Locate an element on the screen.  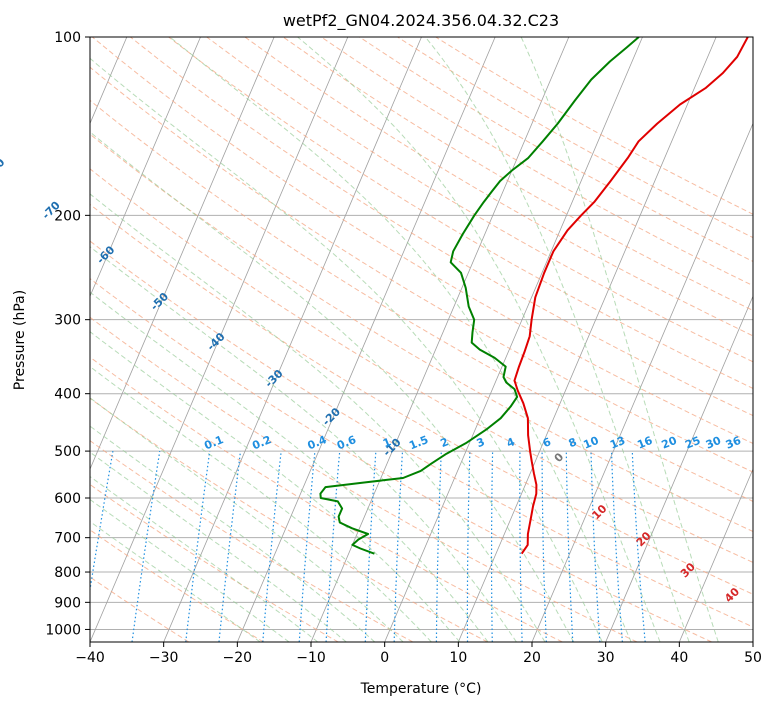
x-tick-label: −20 is located at coordinates (238, 658).